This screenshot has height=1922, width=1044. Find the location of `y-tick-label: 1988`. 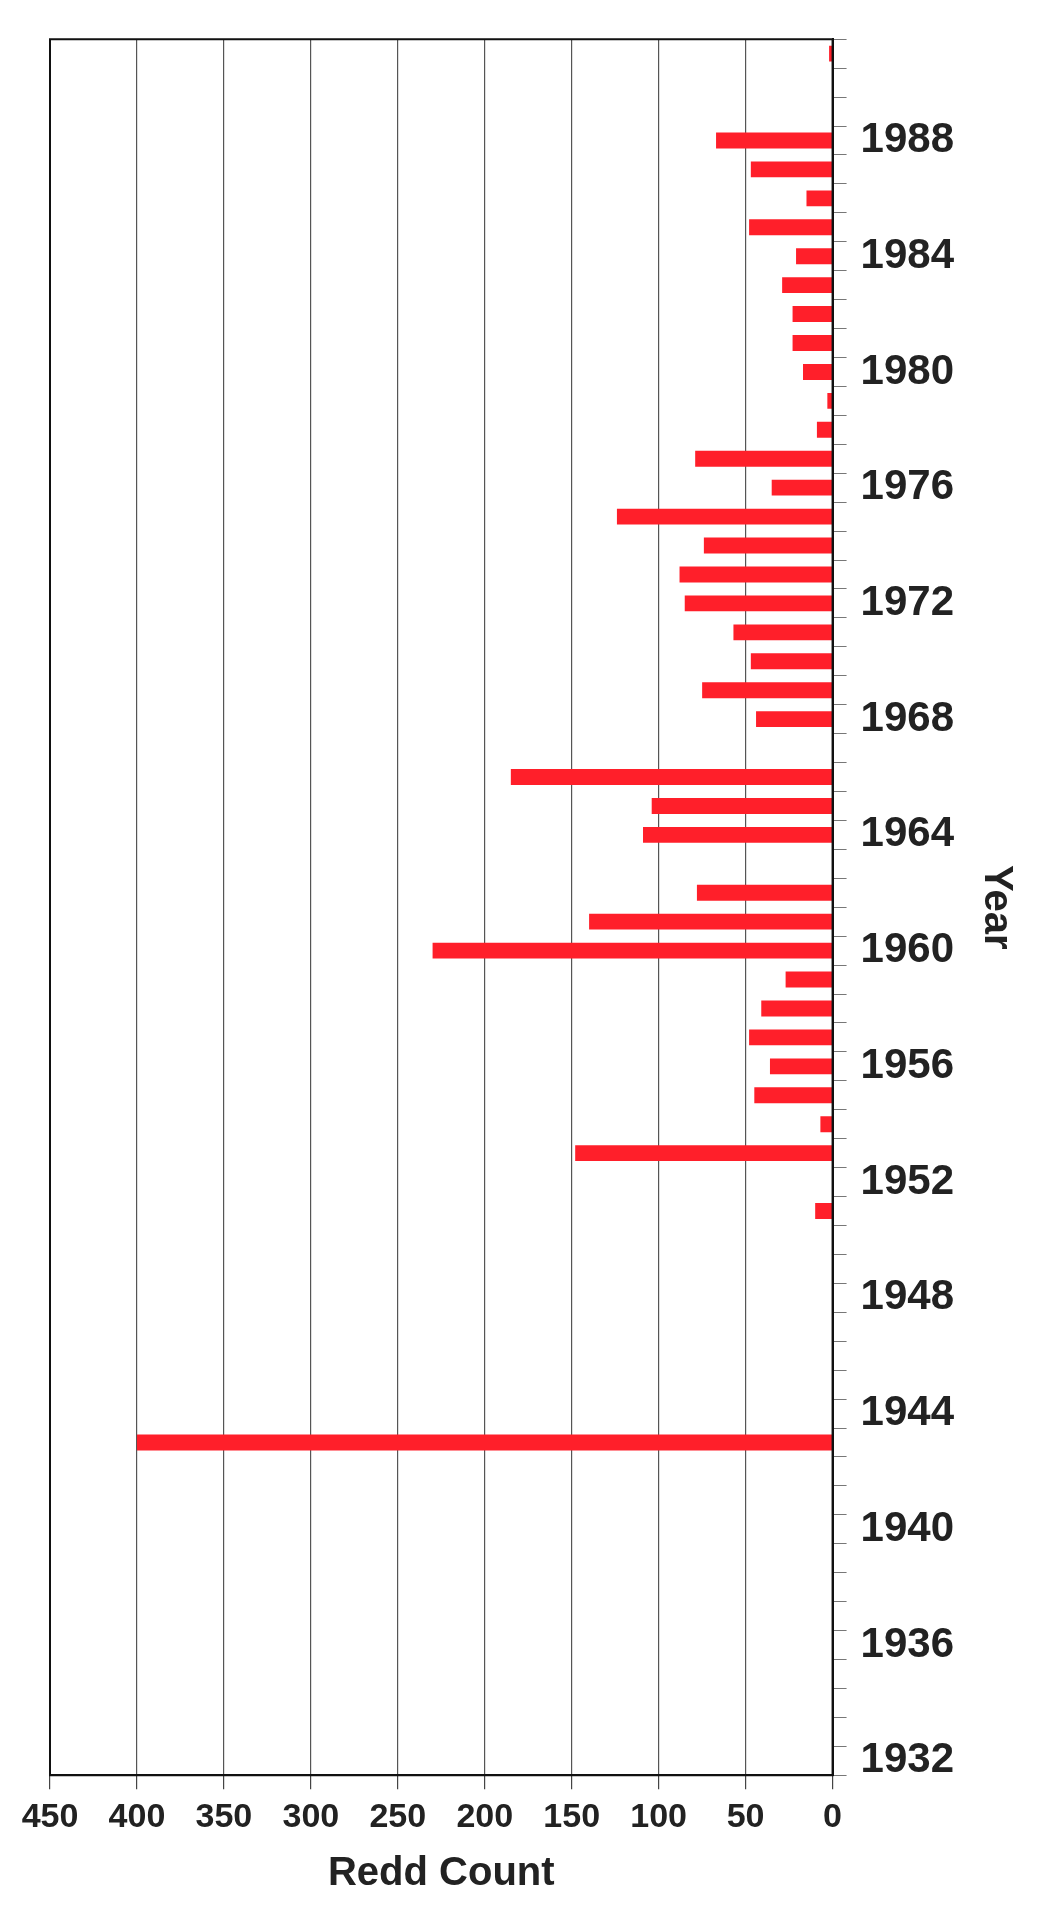

y-tick-label: 1988 is located at coordinates (907, 138).